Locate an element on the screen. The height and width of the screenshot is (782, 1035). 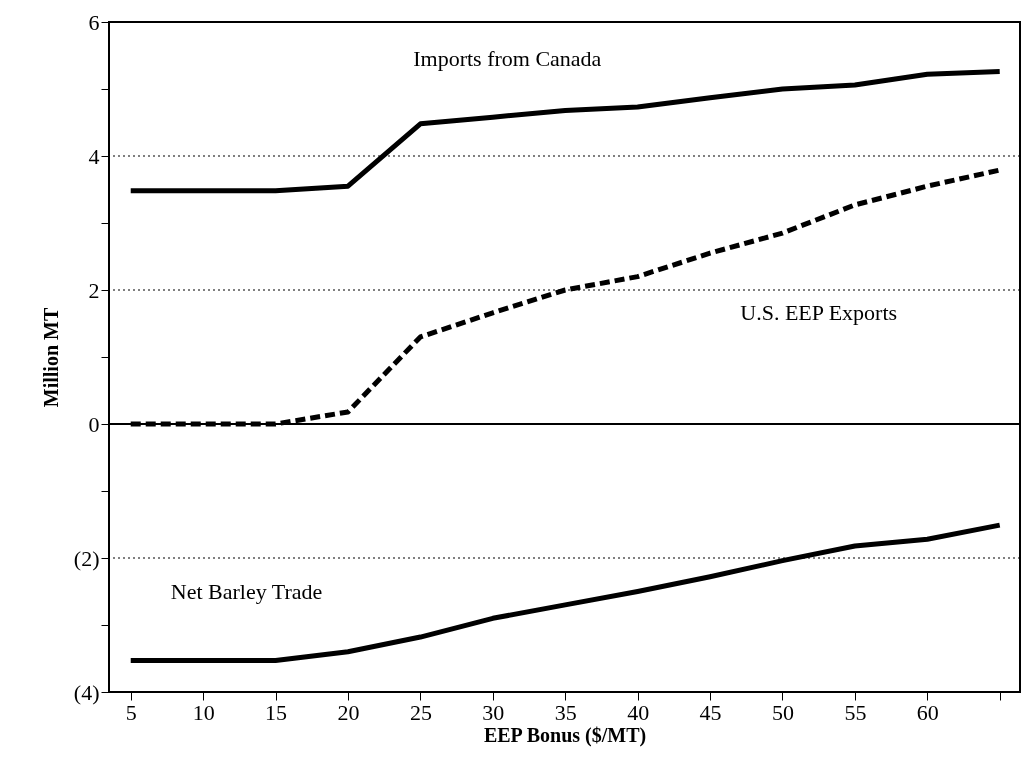
y-tick-label: (2) is located at coordinates (86, 558).